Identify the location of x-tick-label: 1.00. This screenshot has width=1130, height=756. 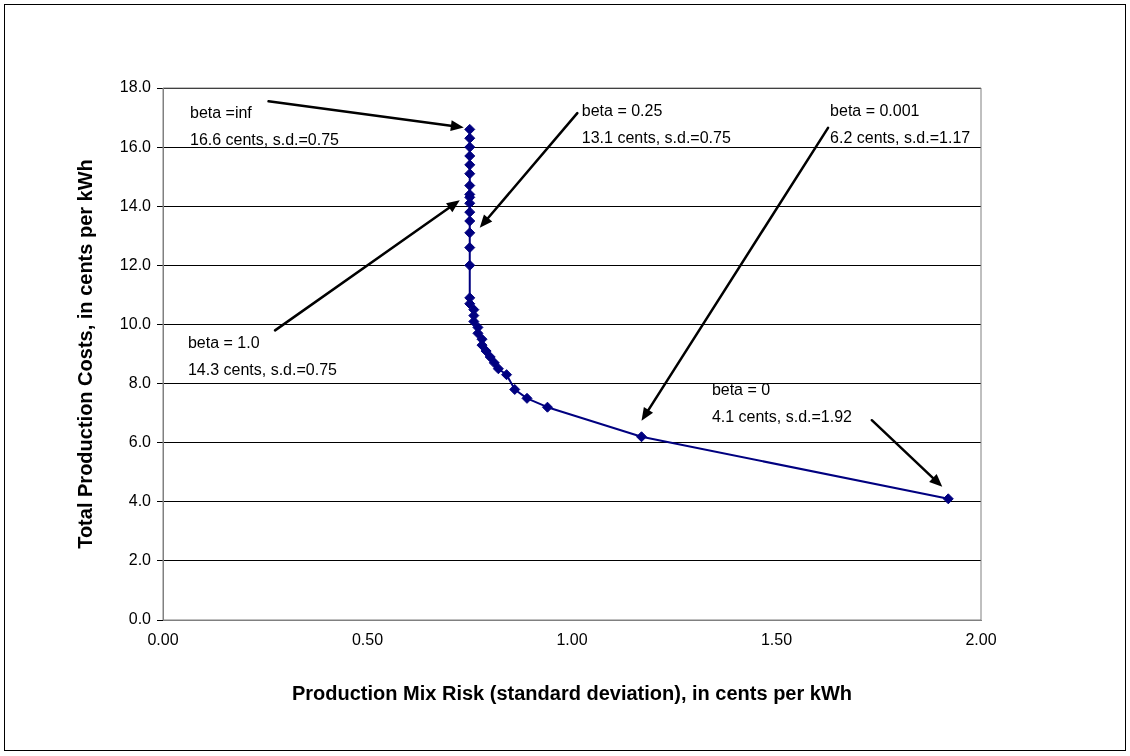
(572, 640).